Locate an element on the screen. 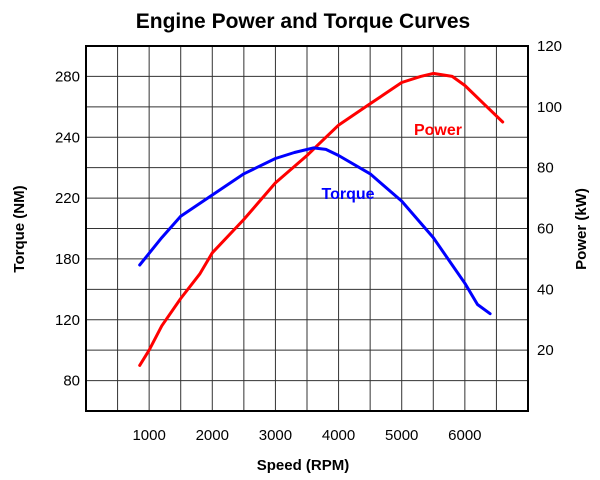 Image resolution: width=600 pixels, height=480 pixels. y-axis-right-label: Power (kW) is located at coordinates (581, 229).